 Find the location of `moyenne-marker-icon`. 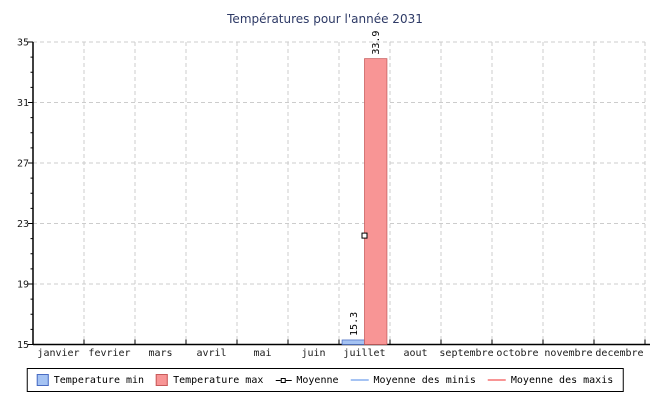

moyenne-marker-icon is located at coordinates (283, 380).